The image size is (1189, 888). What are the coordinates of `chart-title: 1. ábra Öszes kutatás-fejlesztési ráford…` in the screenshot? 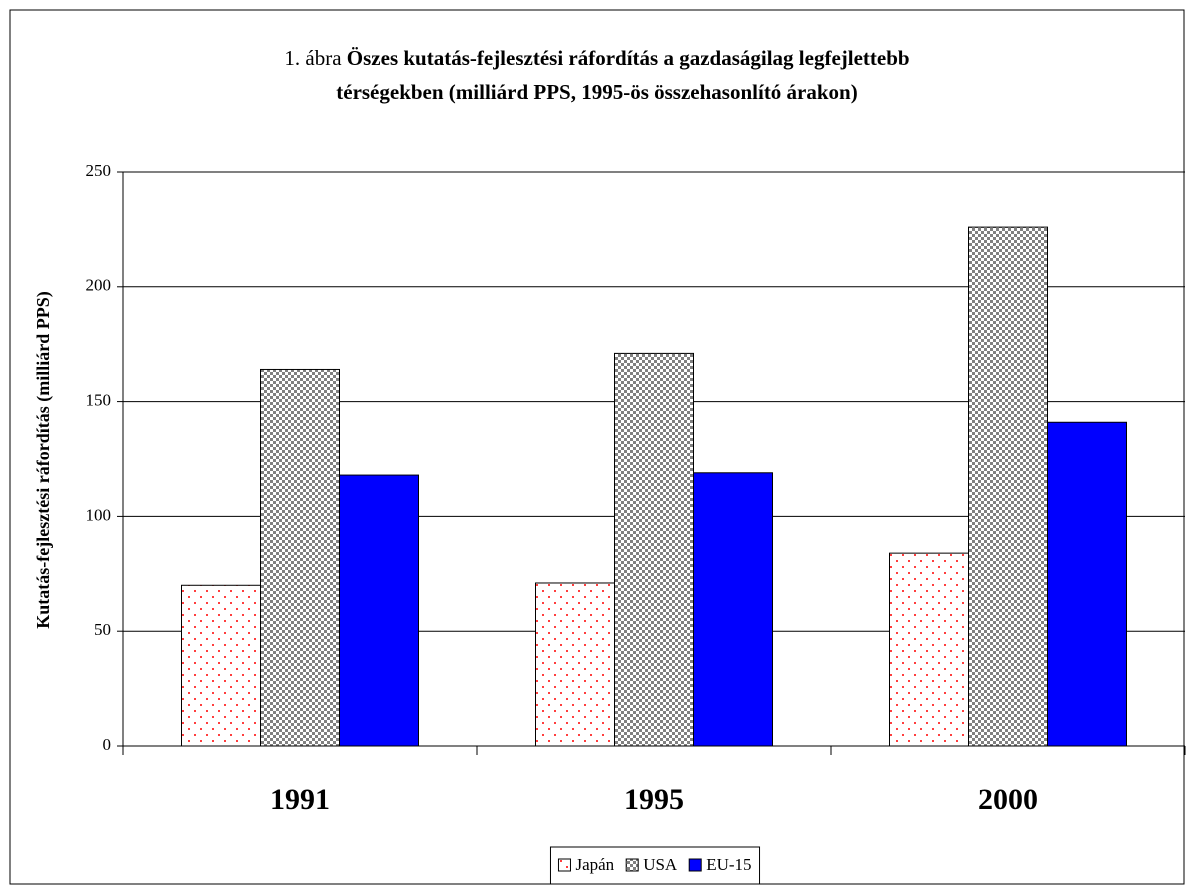 It's located at (596, 58).